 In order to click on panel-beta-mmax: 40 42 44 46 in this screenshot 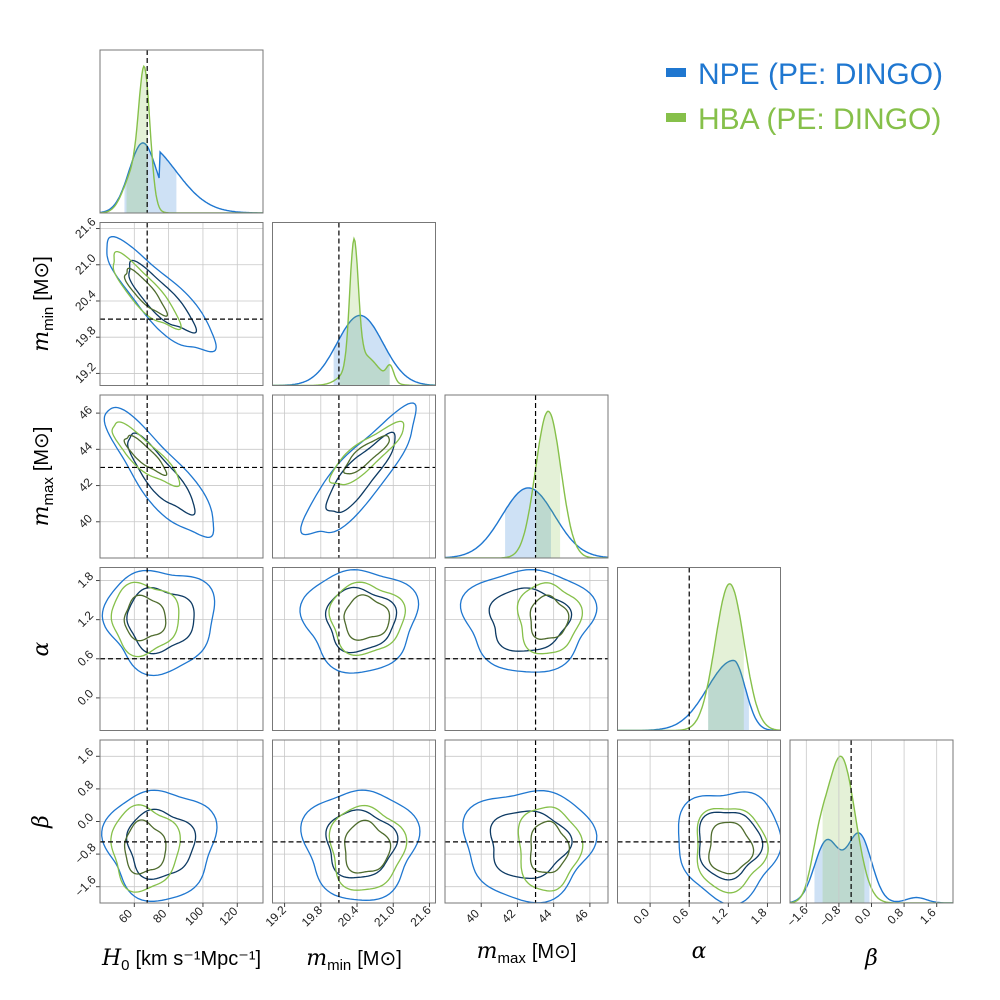, I will do `click(526, 832)`.